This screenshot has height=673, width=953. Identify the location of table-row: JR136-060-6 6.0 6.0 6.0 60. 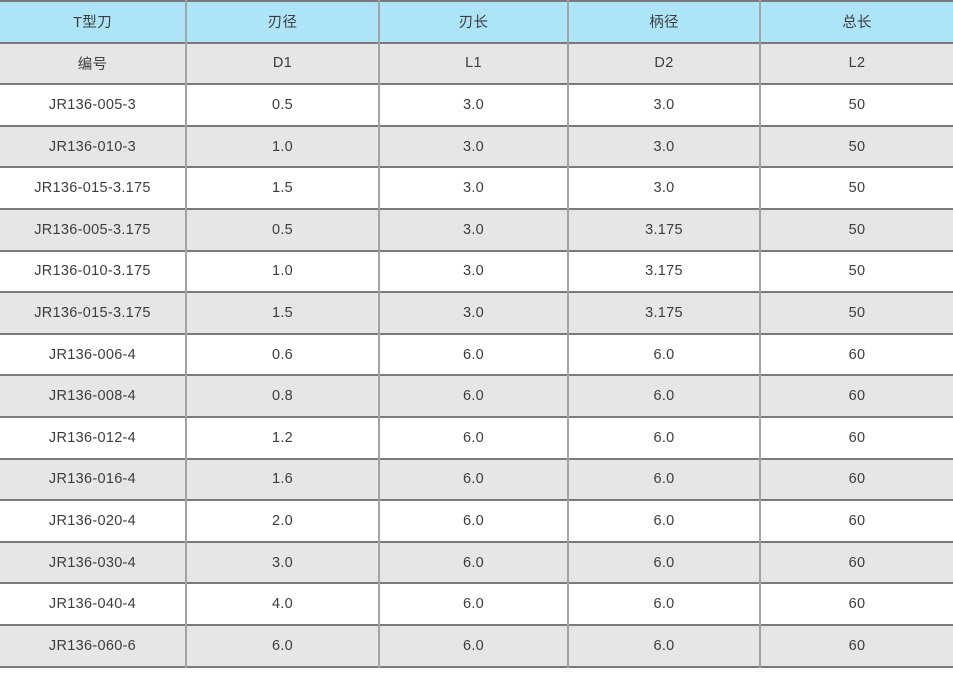
(476, 645).